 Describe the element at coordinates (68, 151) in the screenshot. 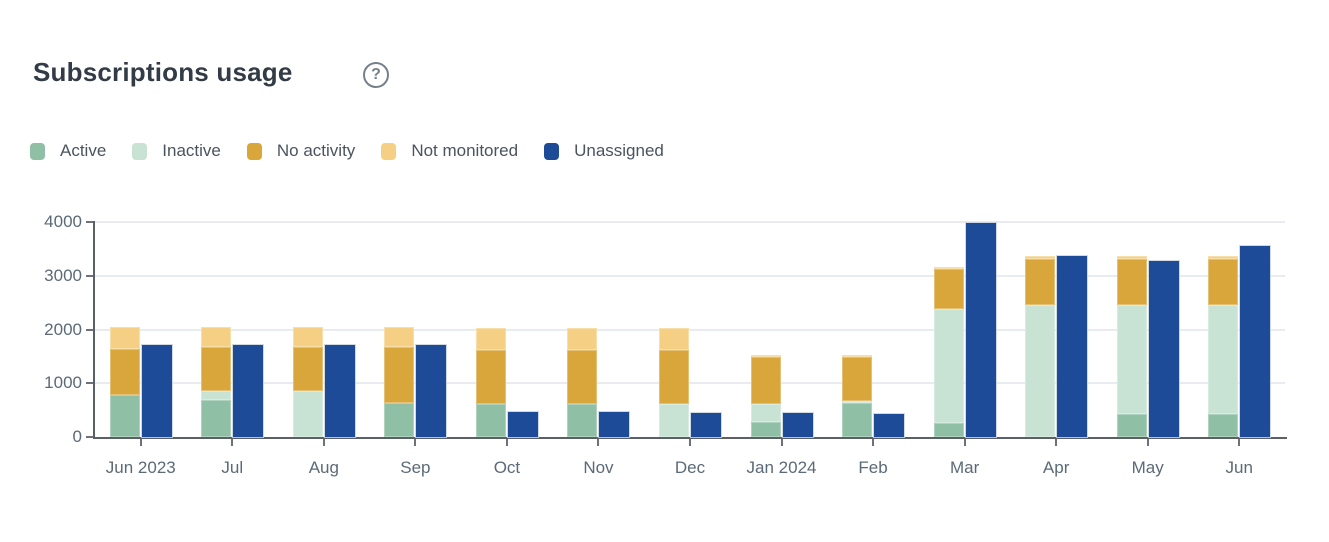

I see `legend-item-active: Active` at that location.